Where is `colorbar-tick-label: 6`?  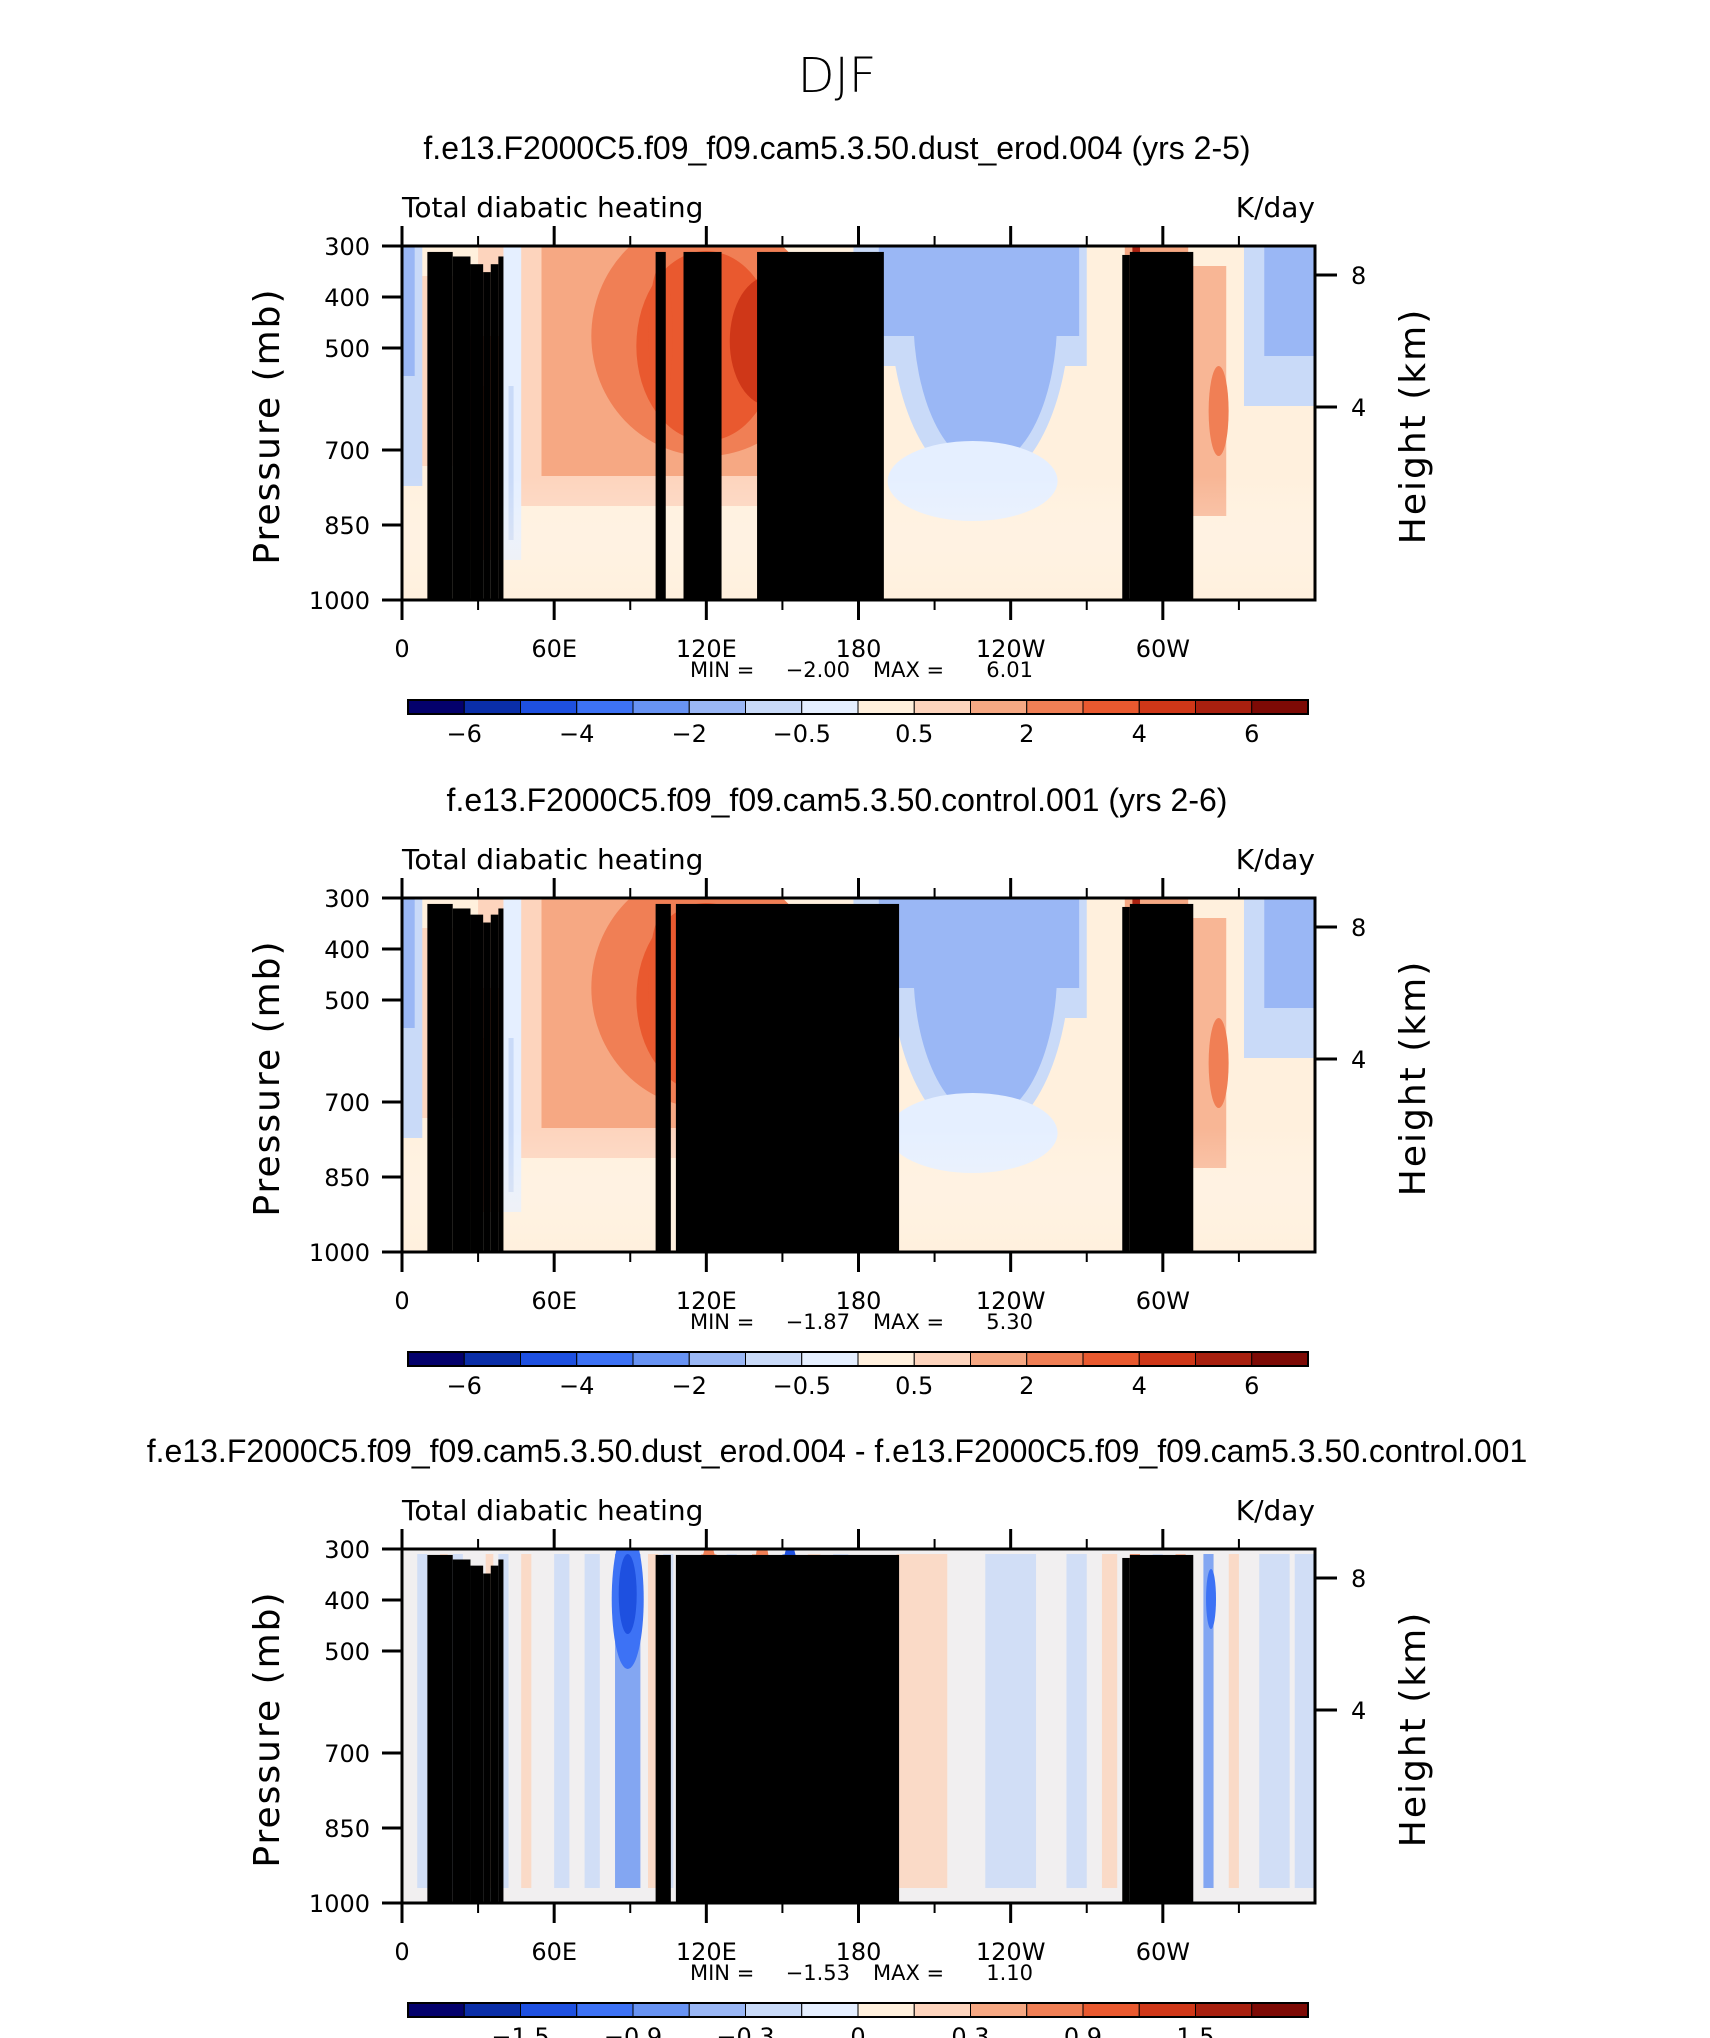
colorbar-tick-label: 6 is located at coordinates (1251, 1386).